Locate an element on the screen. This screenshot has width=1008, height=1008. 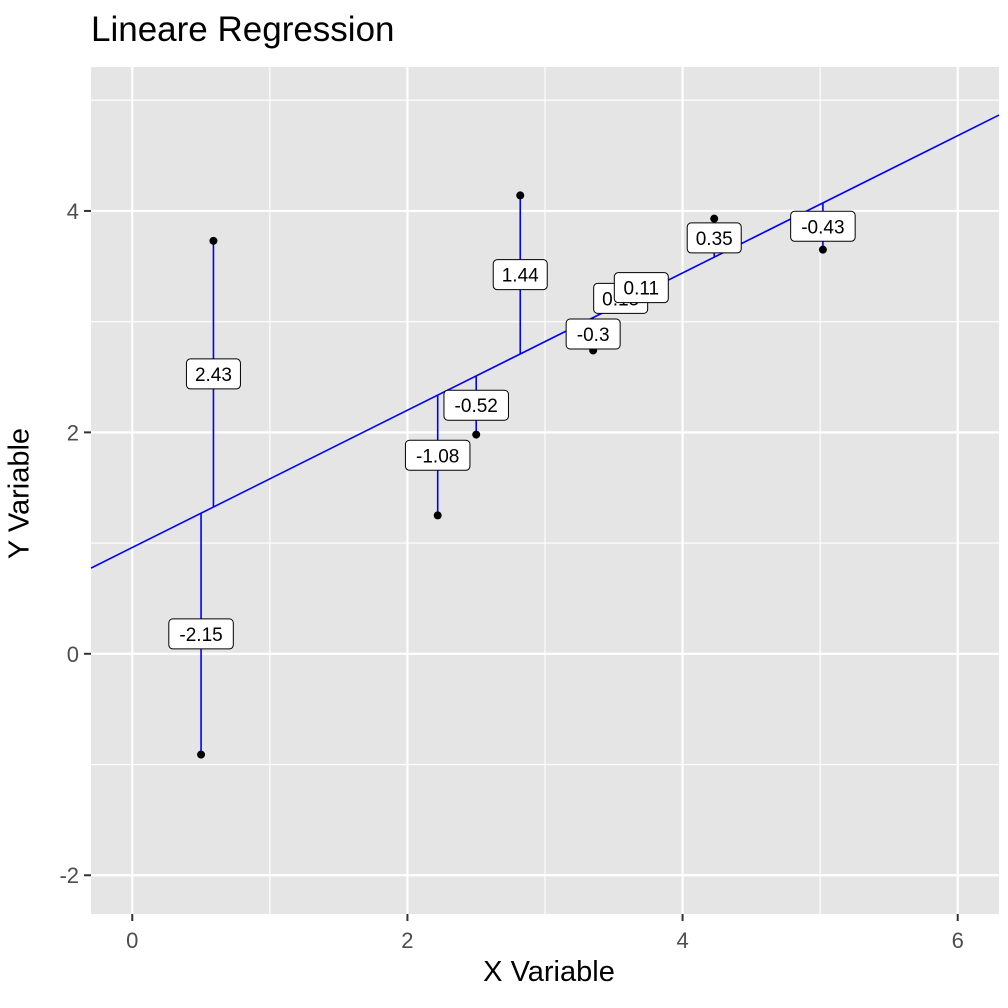
x-tick-label: 6 is located at coordinates (958, 940).